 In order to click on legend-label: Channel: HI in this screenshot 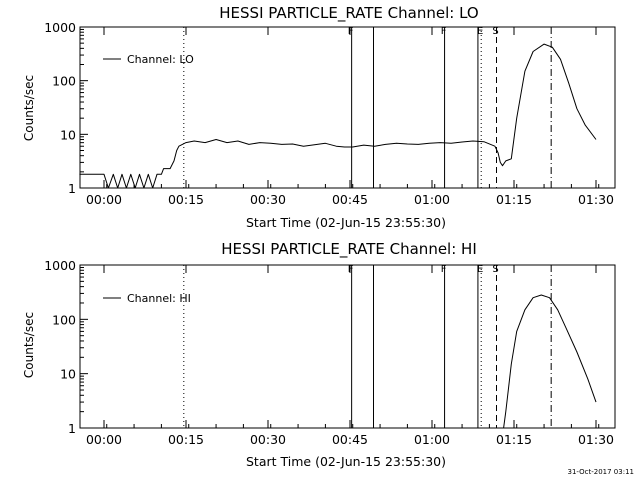, I will do `click(159, 298)`.